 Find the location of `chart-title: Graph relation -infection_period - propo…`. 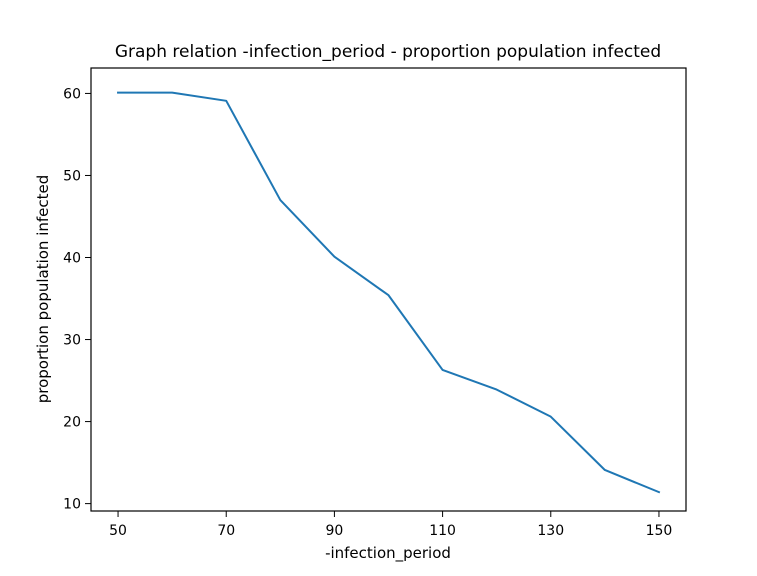

chart-title: Graph relation -infection_period - propo… is located at coordinates (388, 52).